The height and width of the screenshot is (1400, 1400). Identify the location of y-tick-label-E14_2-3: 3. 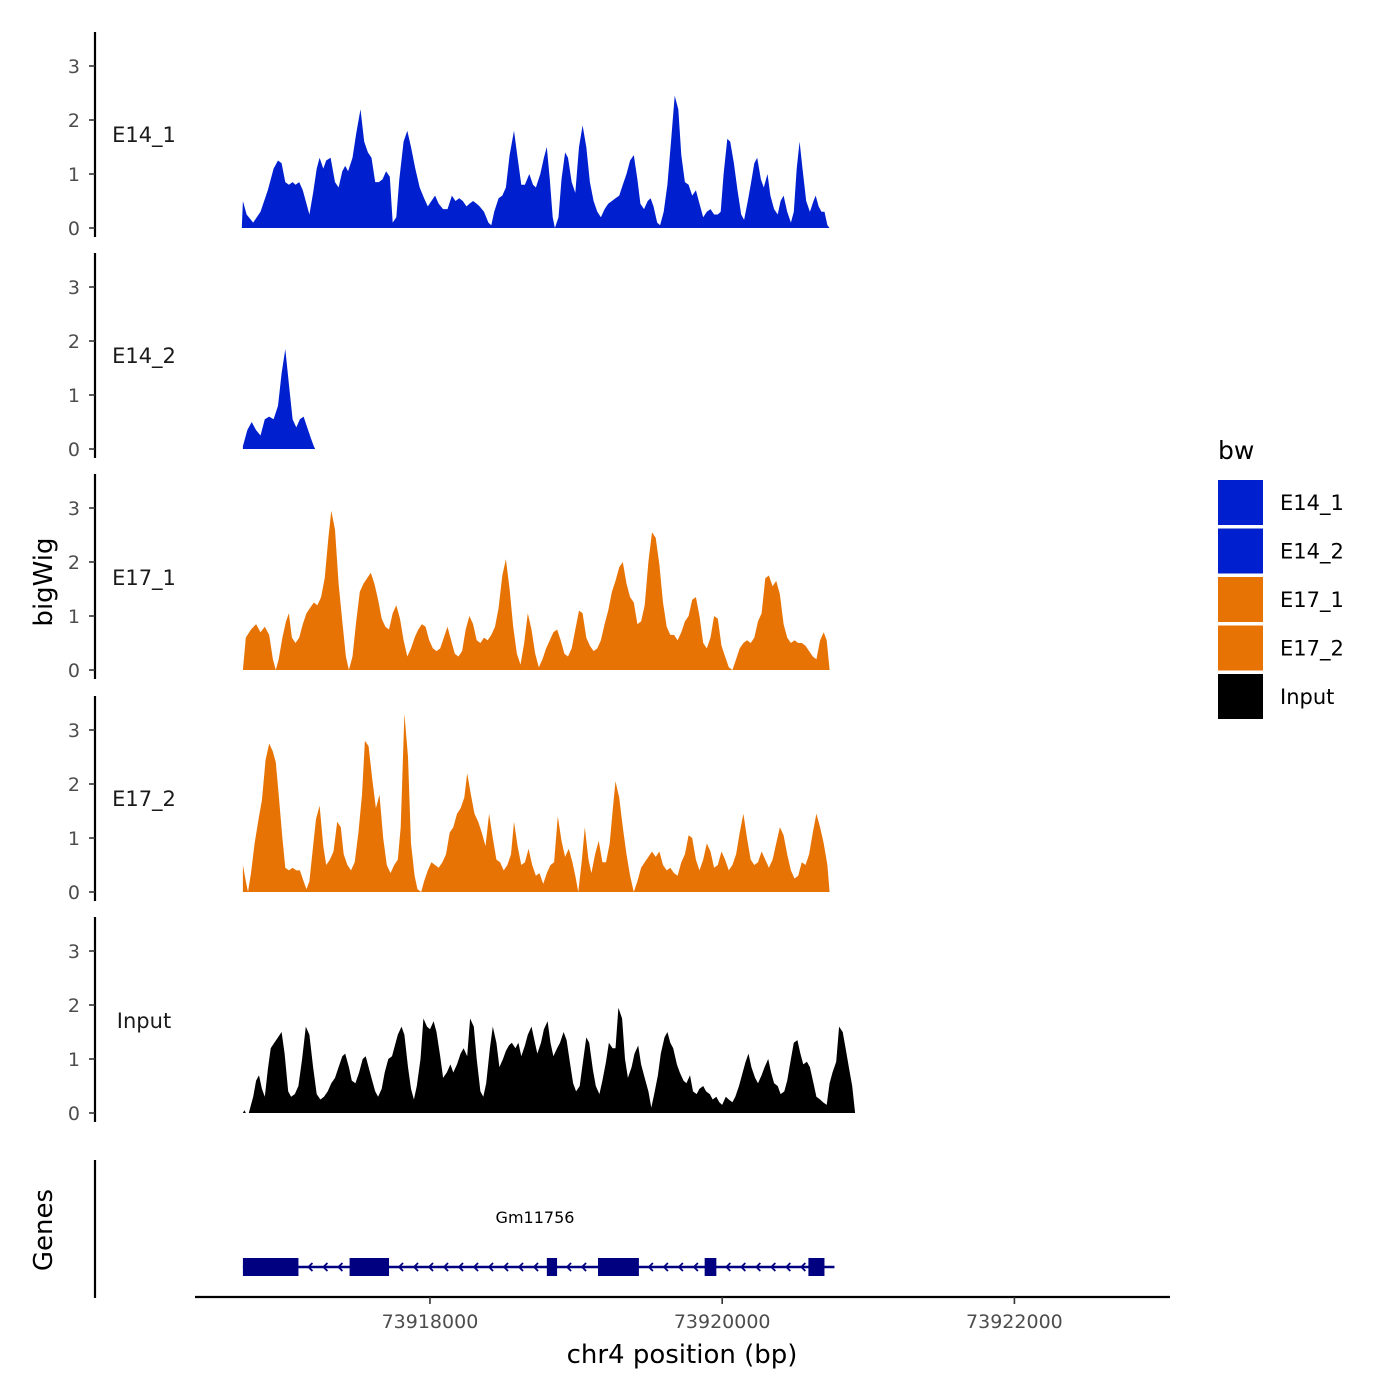
(74, 288).